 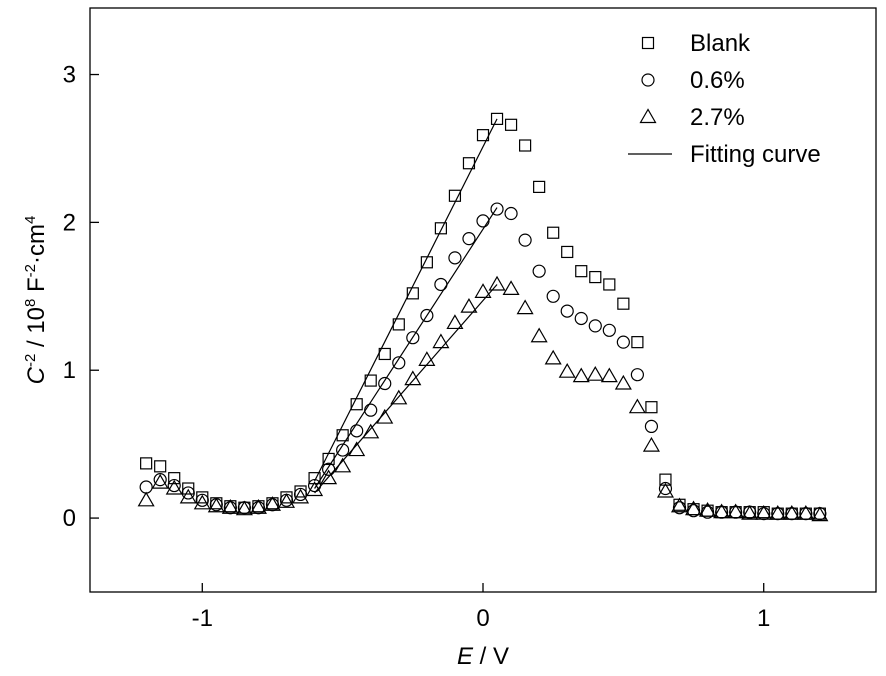 What do you see at coordinates (69, 222) in the screenshot?
I see `y-tick-label: 2` at bounding box center [69, 222].